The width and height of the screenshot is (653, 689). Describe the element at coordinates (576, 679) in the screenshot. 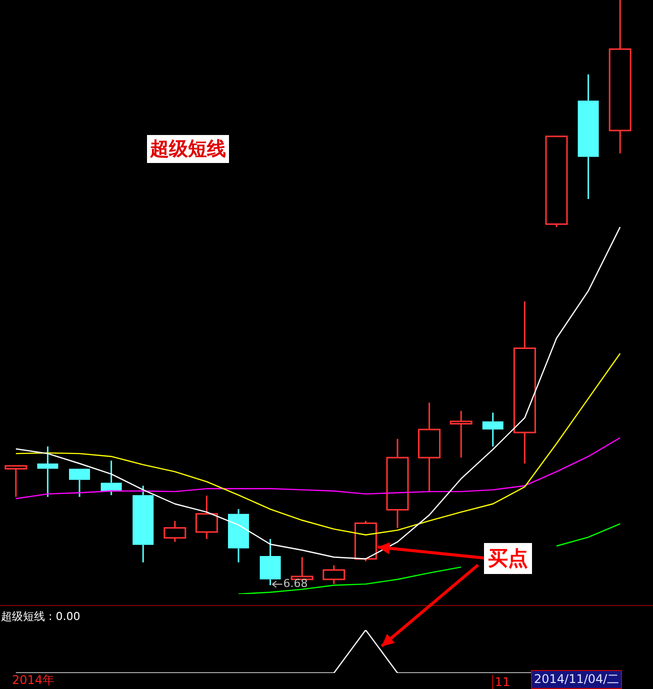

I see `annotation: 2014/11/04/二` at that location.